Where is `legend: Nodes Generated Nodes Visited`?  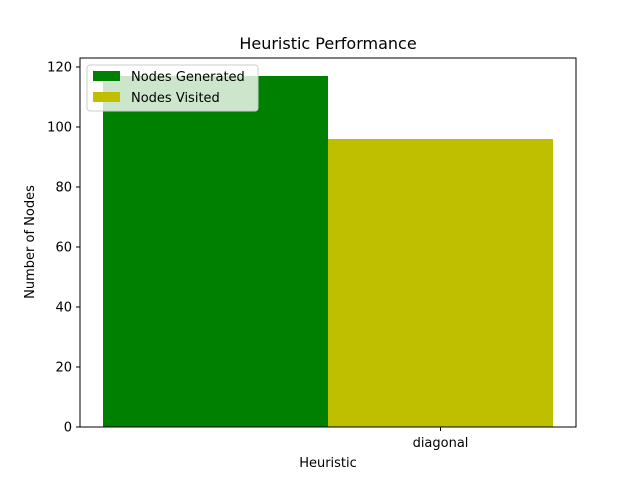
legend: Nodes Generated Nodes Visited is located at coordinates (172, 88).